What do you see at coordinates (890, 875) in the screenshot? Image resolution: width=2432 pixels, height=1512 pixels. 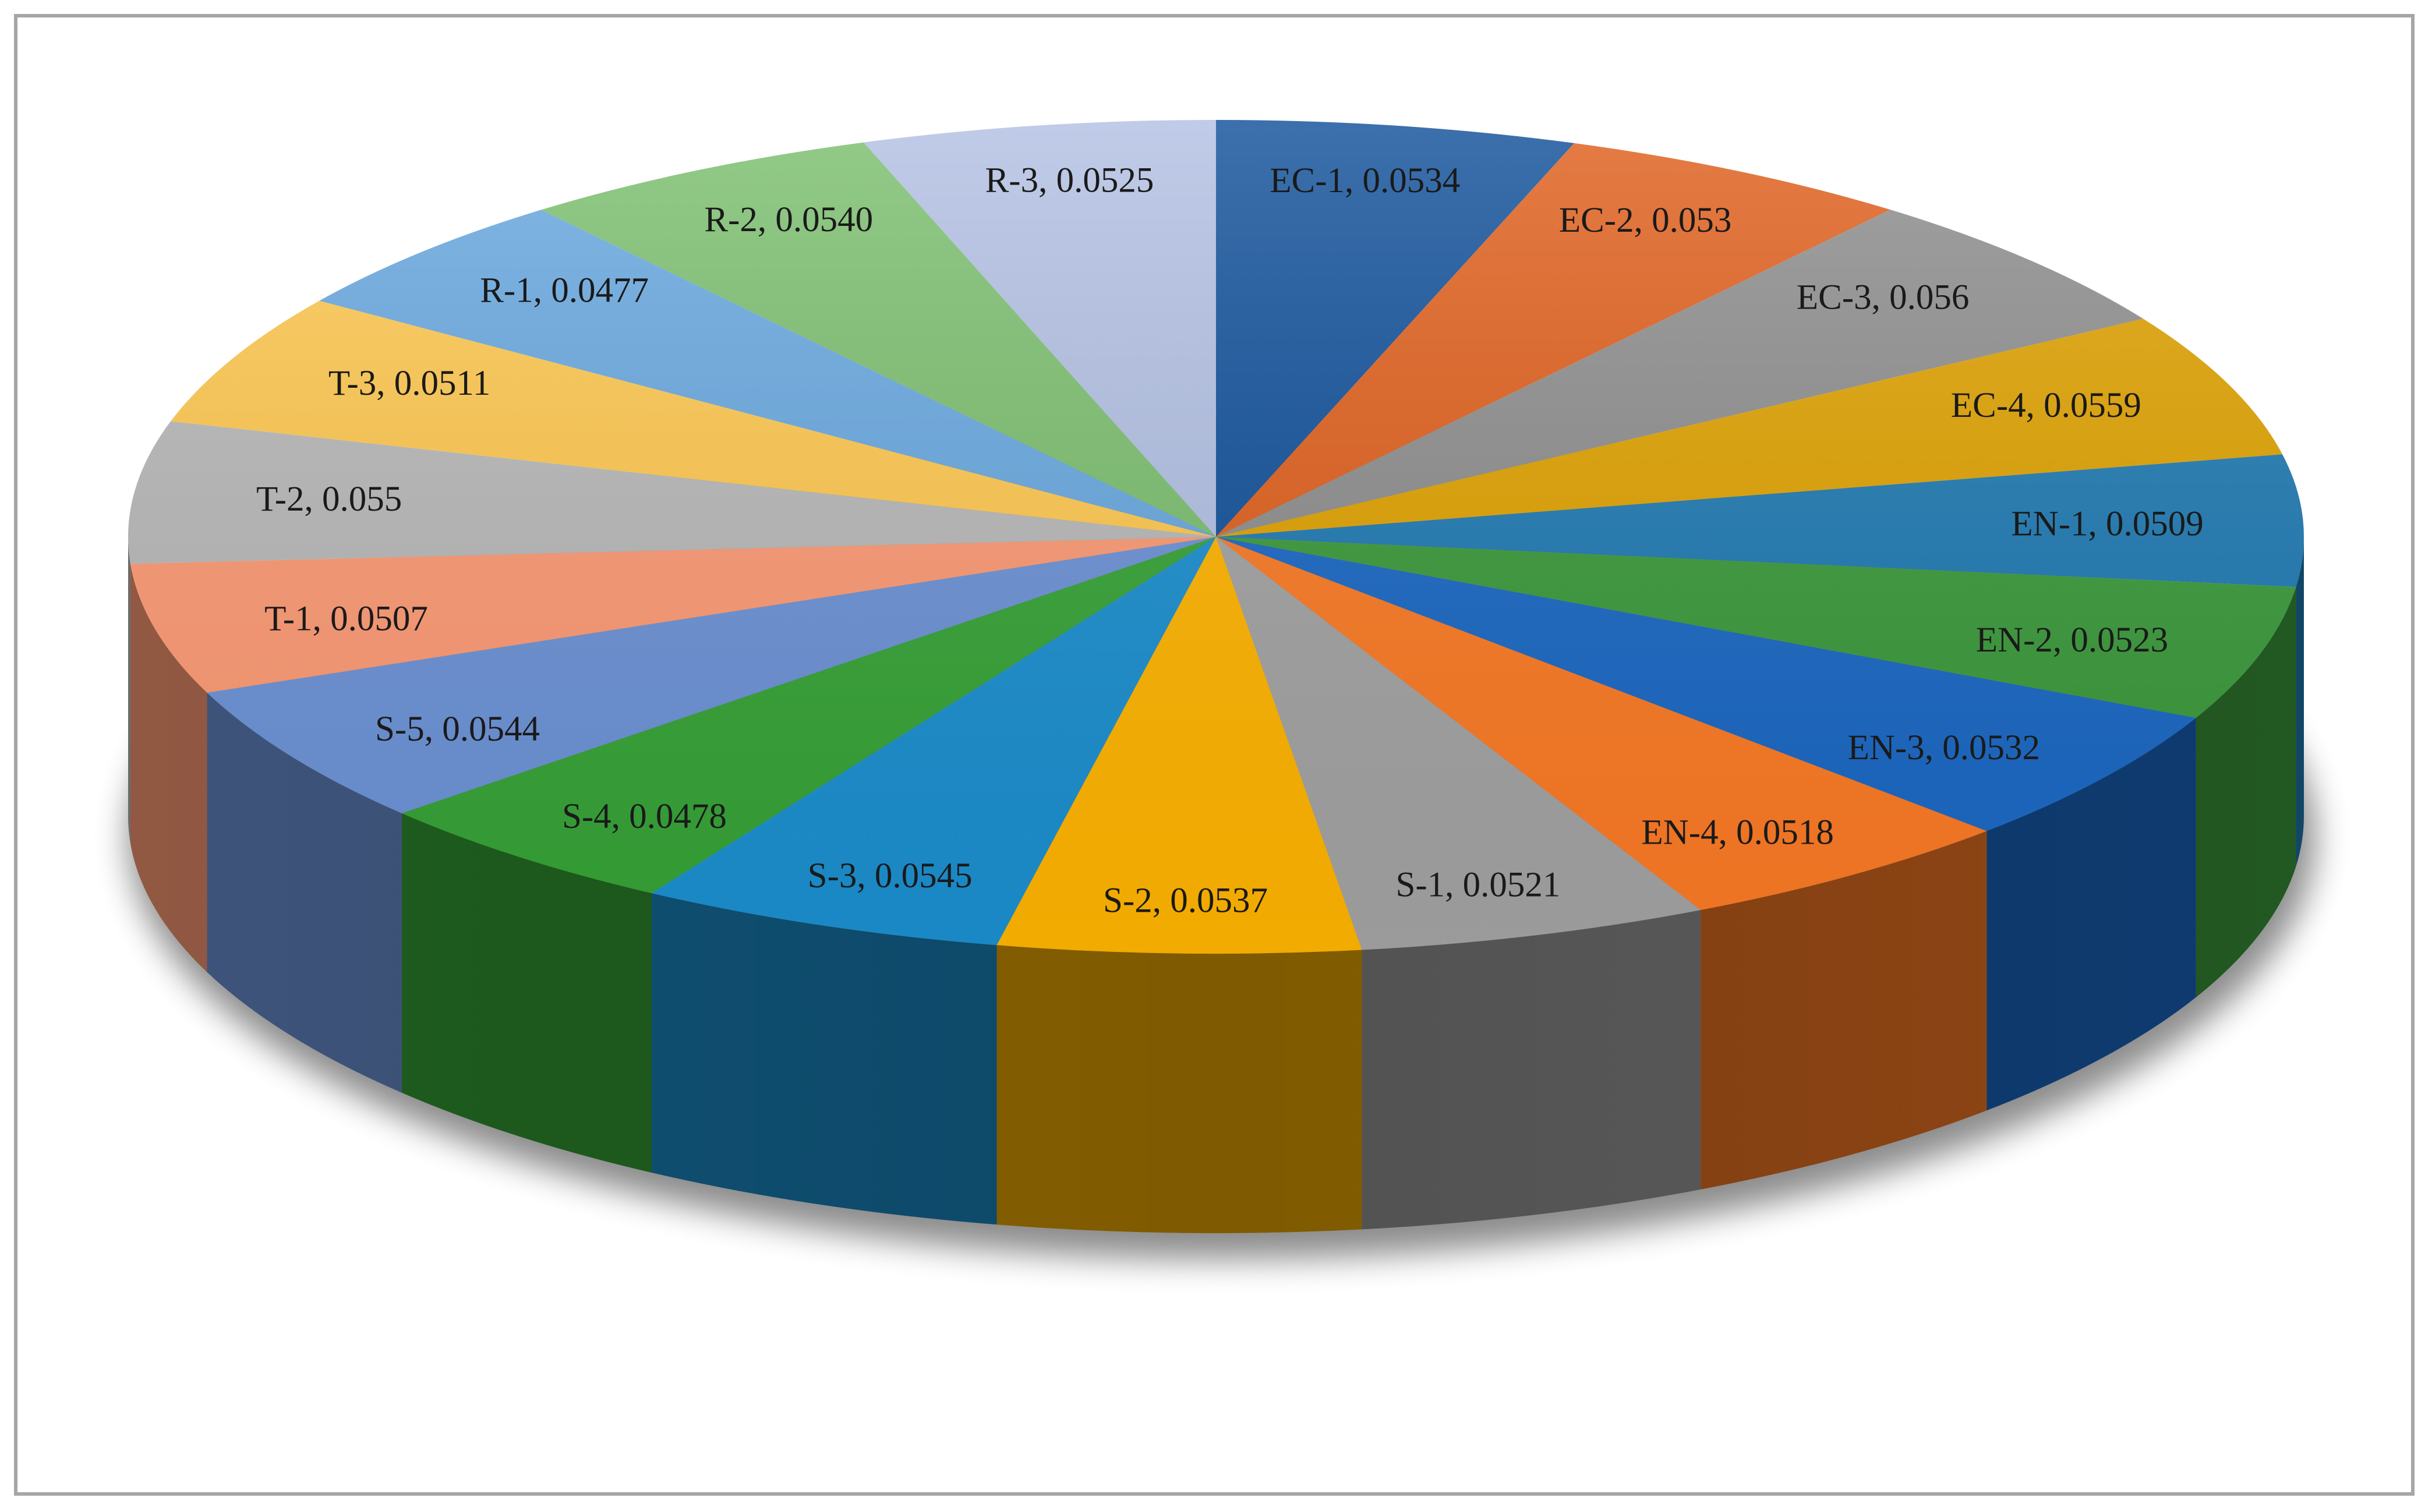 I see `data-label-s-3: S-3, 0.0545` at bounding box center [890, 875].